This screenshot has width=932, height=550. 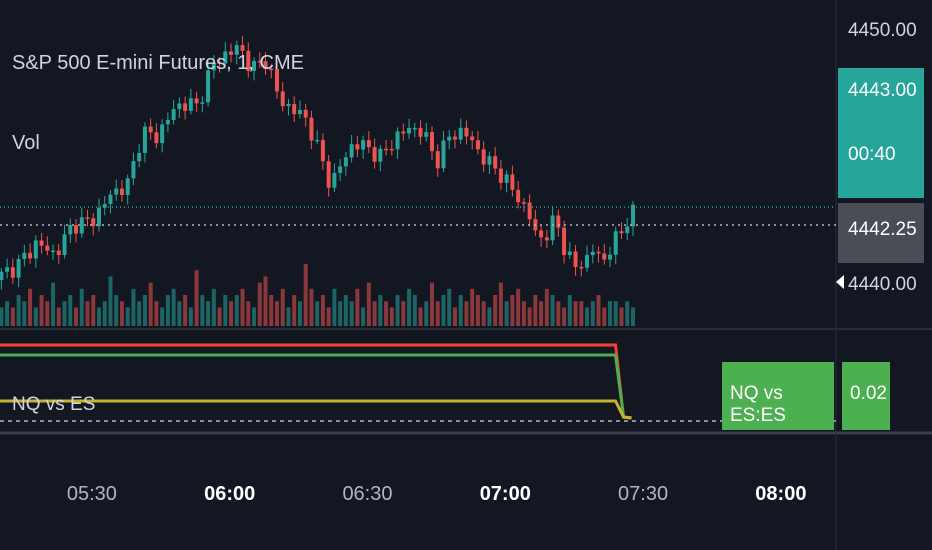 I want to click on y-tick-label: 4450.00, so click(x=882, y=30).